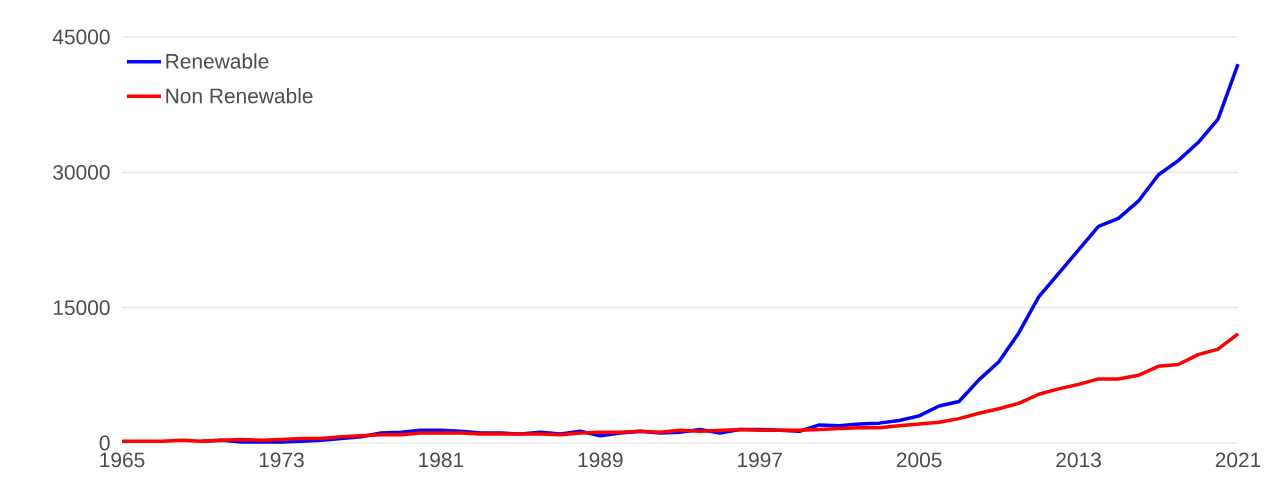  What do you see at coordinates (281, 460) in the screenshot?
I see `x-tick-label: 1973` at bounding box center [281, 460].